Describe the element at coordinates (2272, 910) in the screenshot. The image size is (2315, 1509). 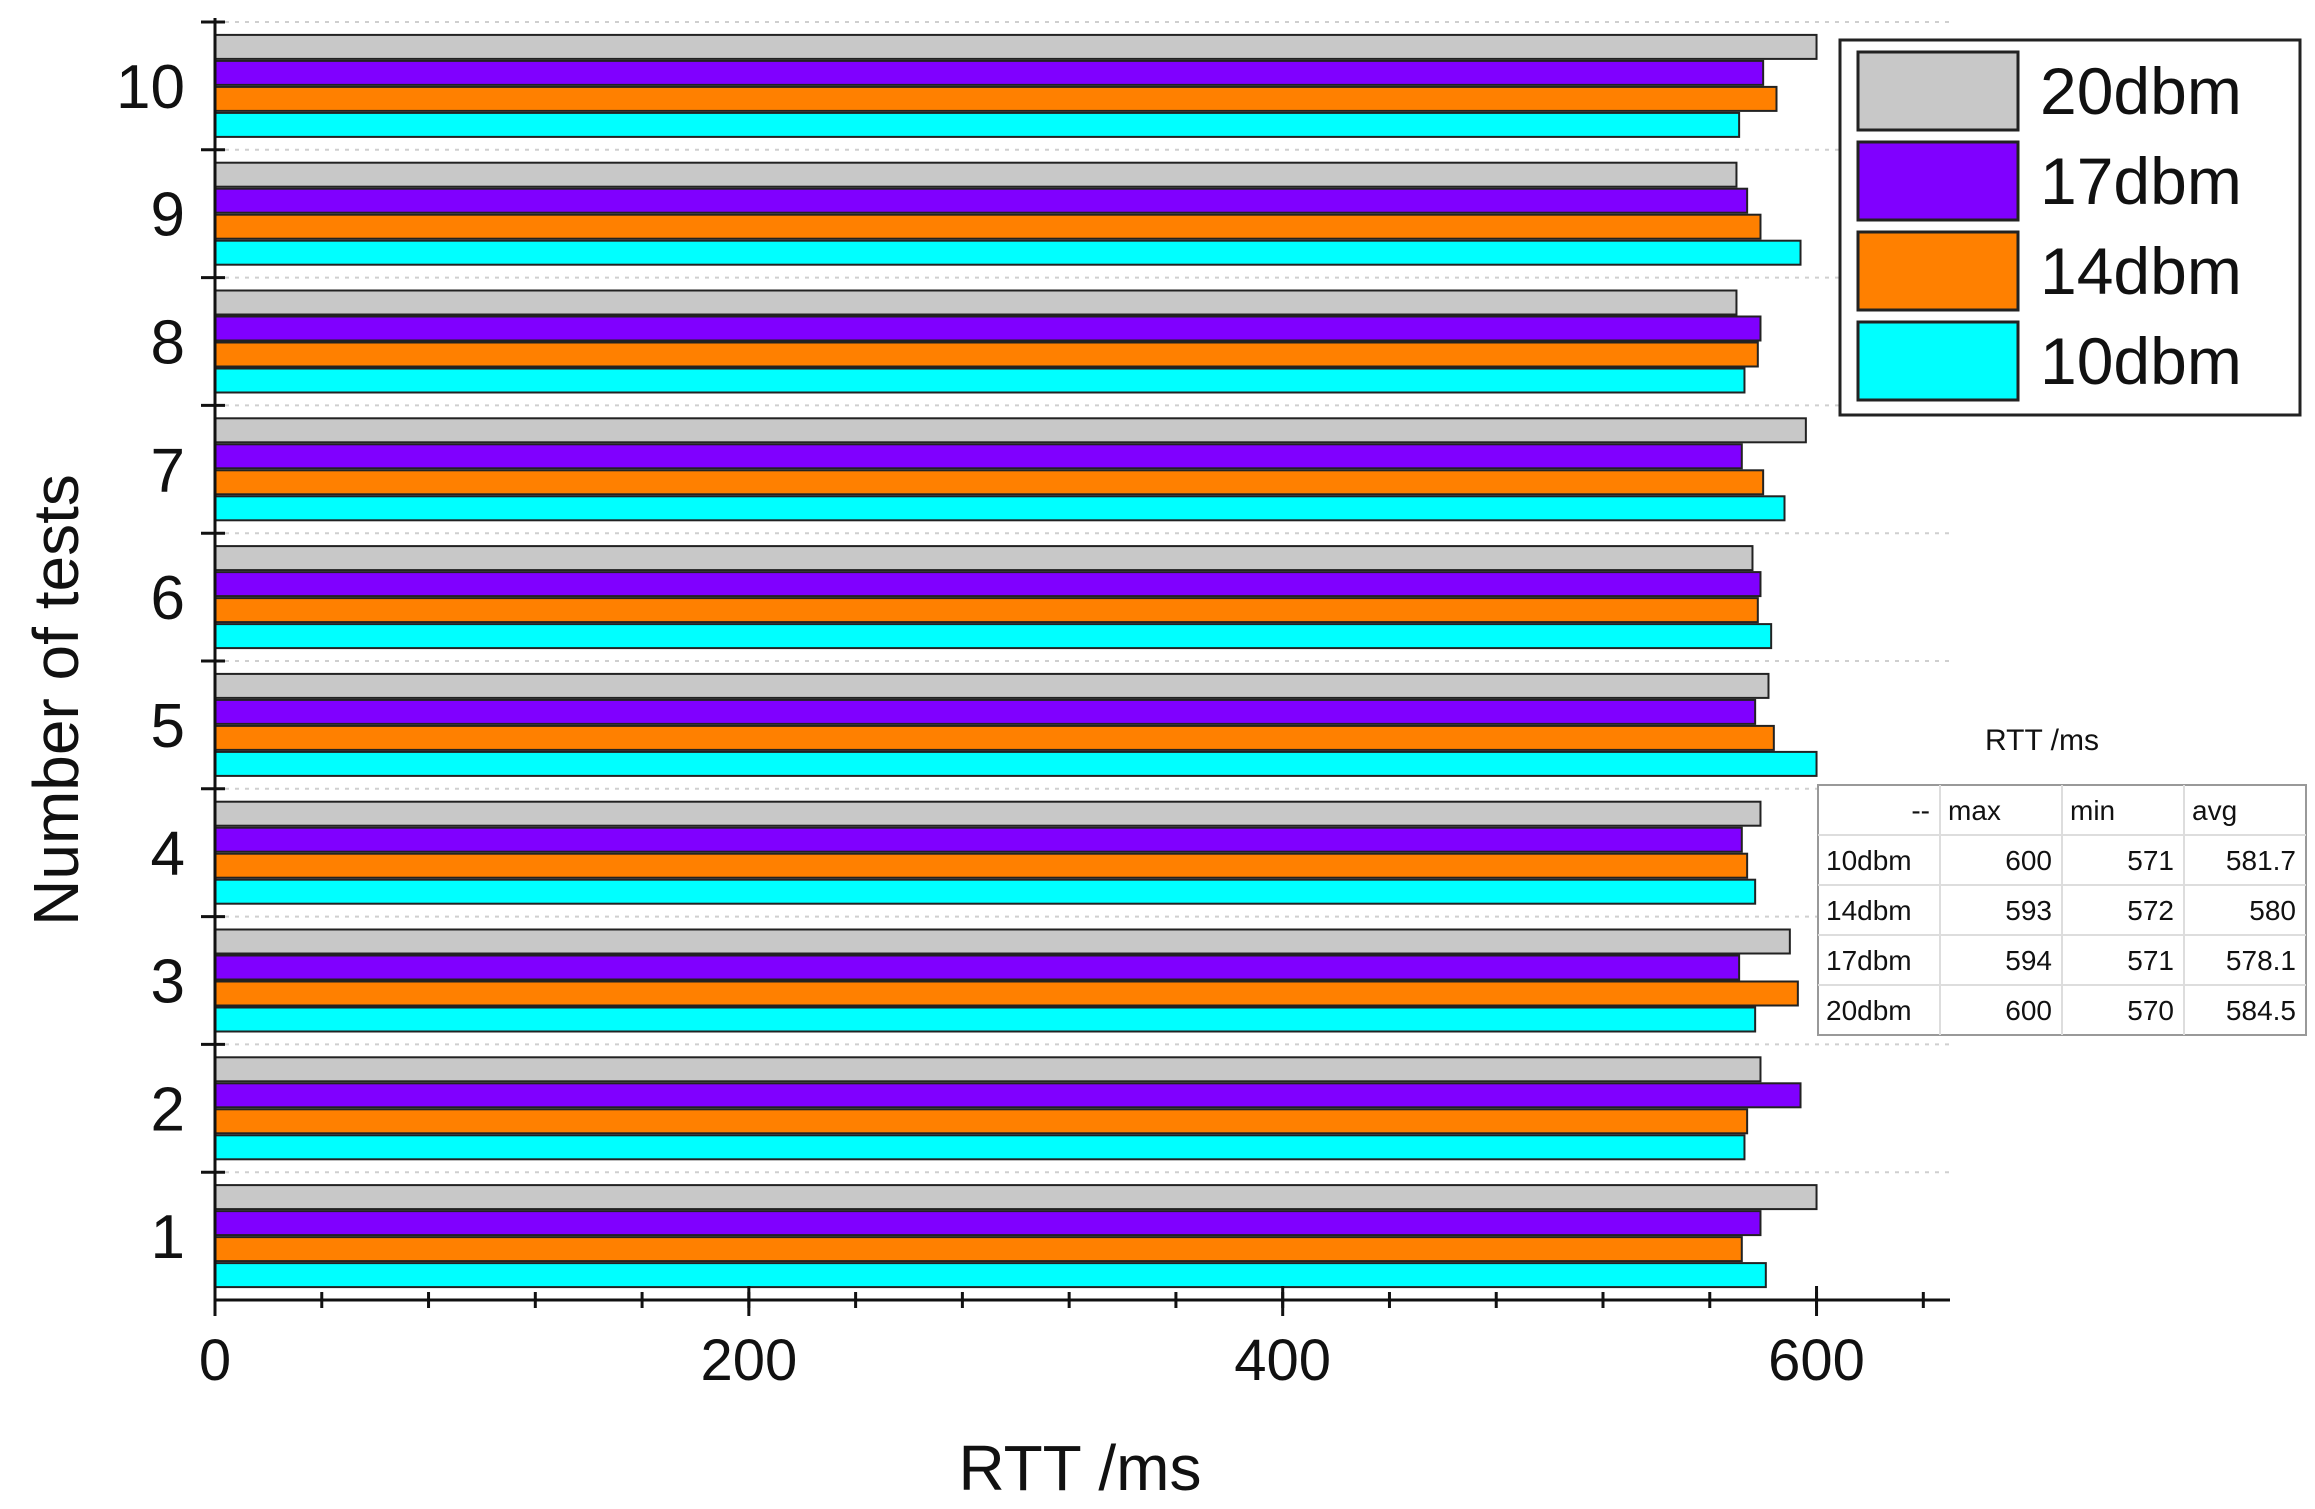
I see `table-cell: 580` at that location.